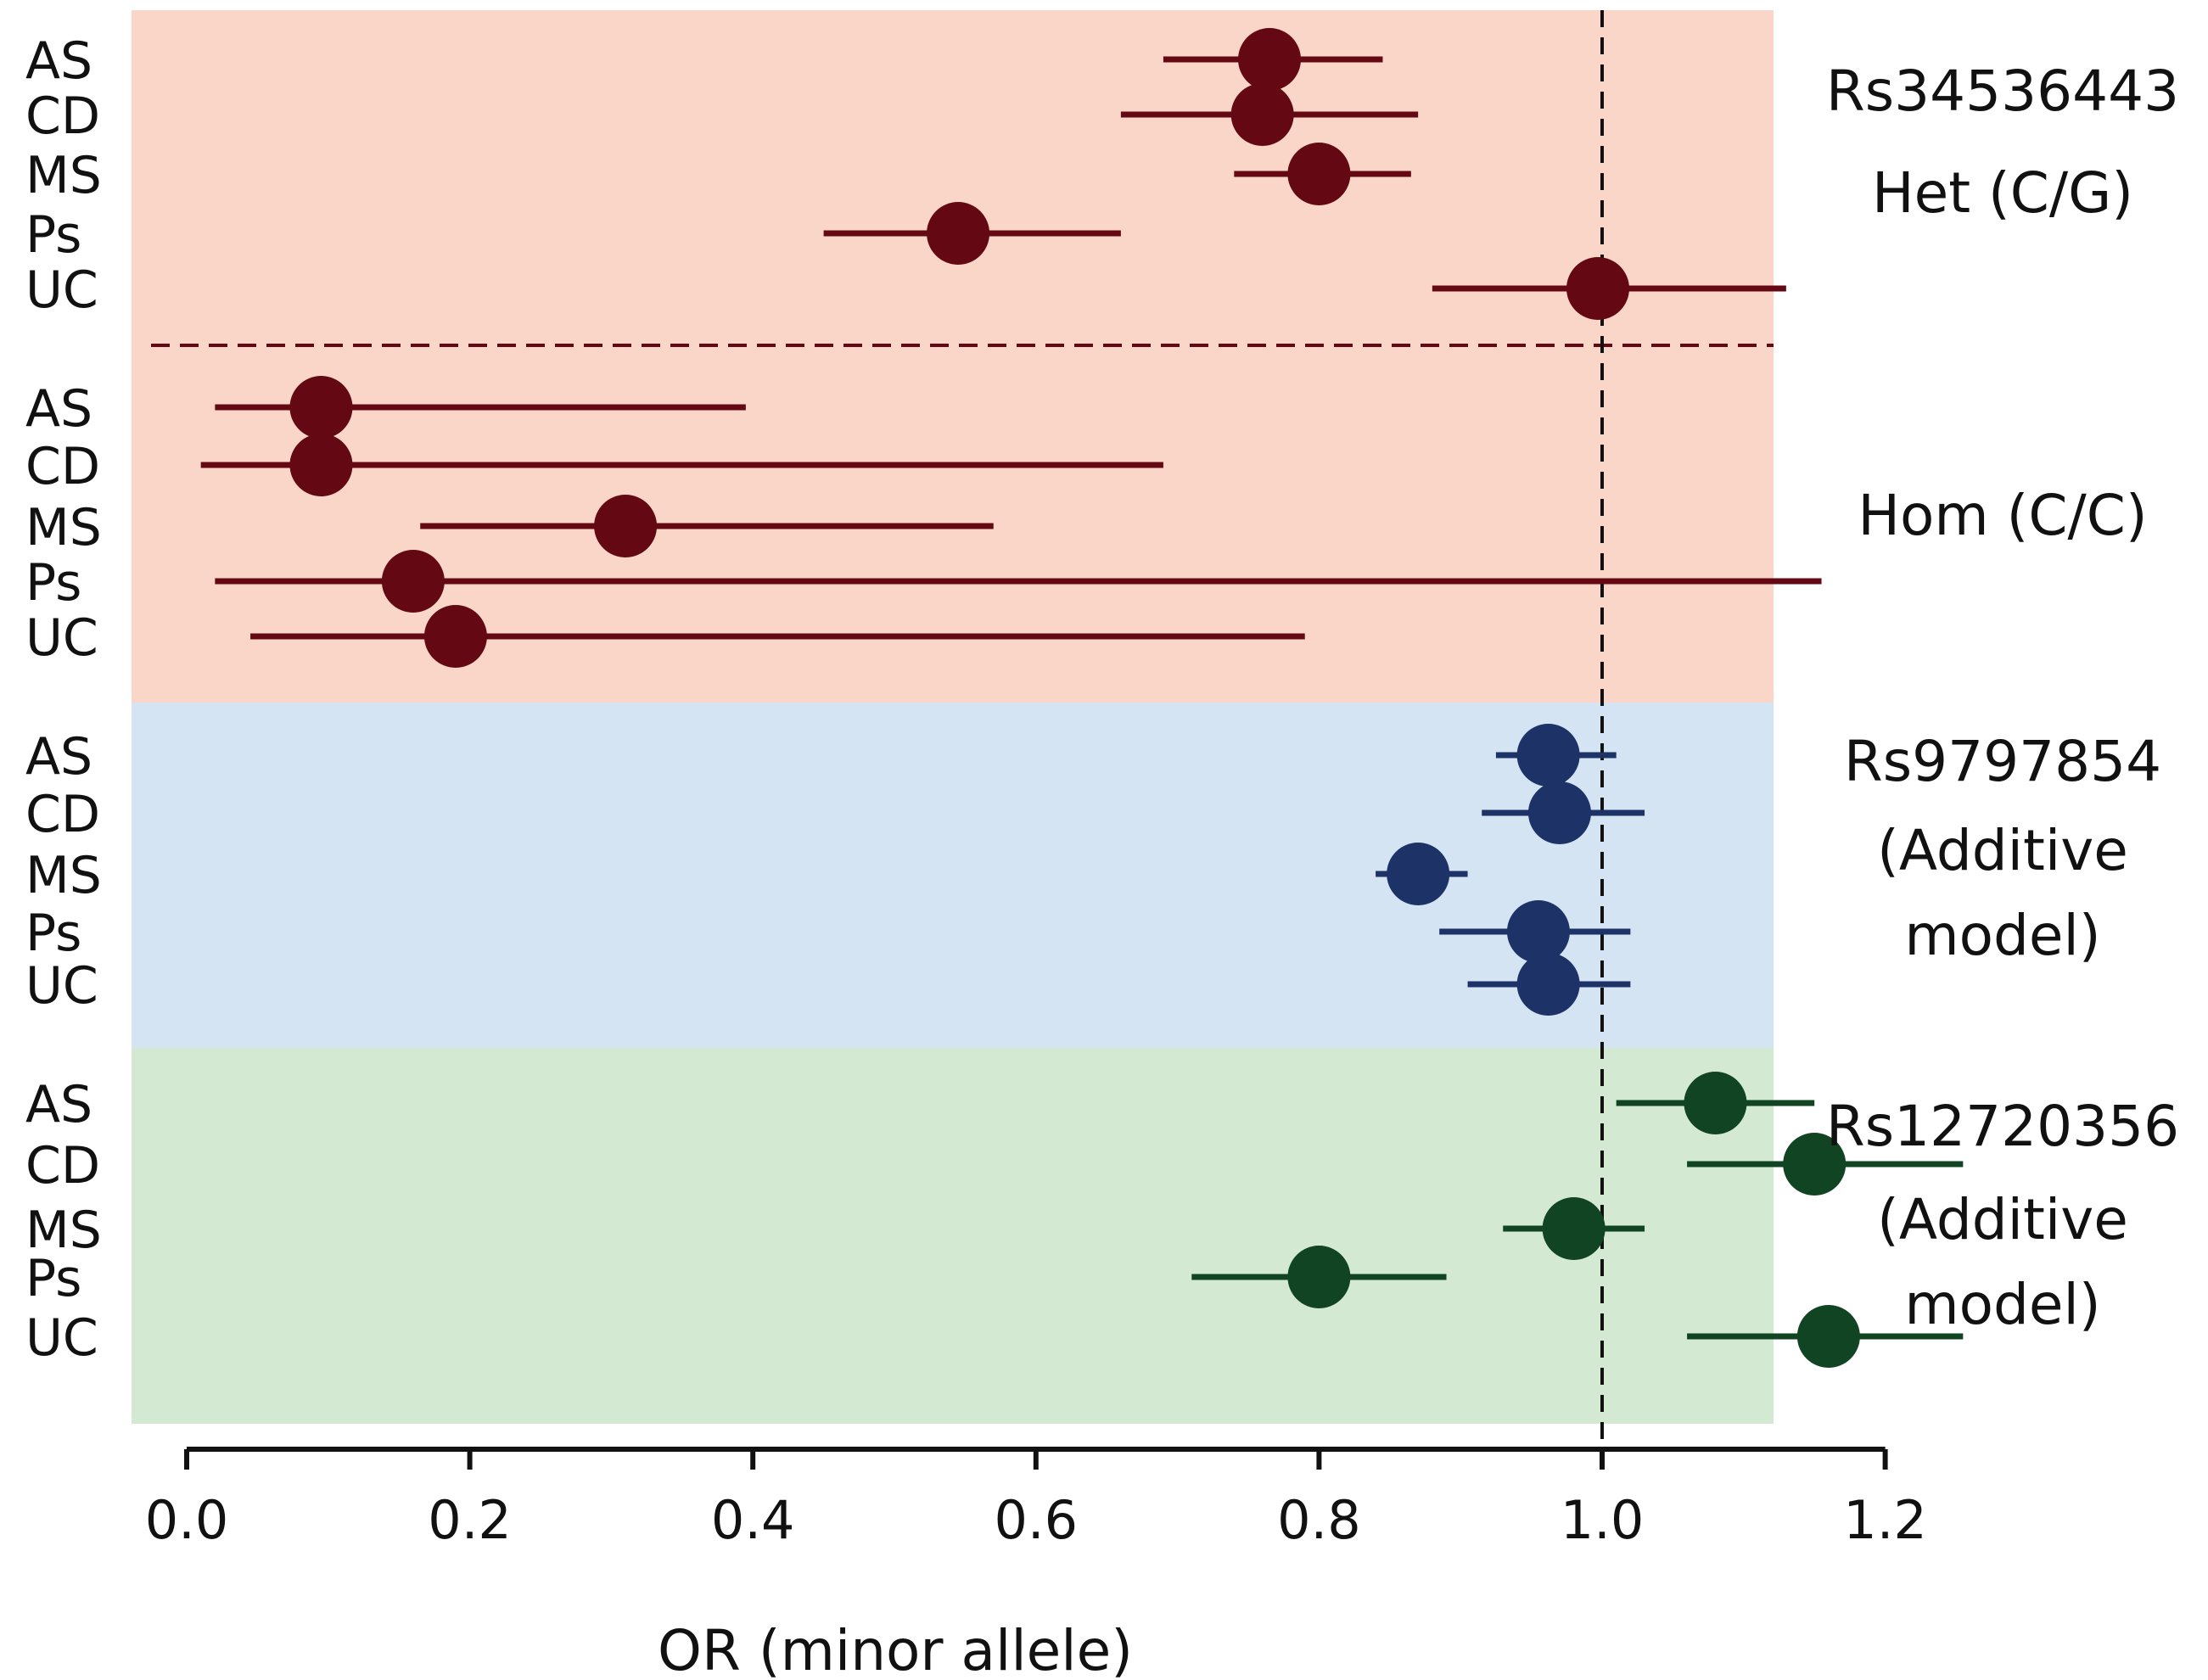 This screenshot has height=1680, width=2208. I want to click on x-axis: 0.0 0.2 0.4 0.6 0.8 1.0 1.2, so click(1036, 1499).